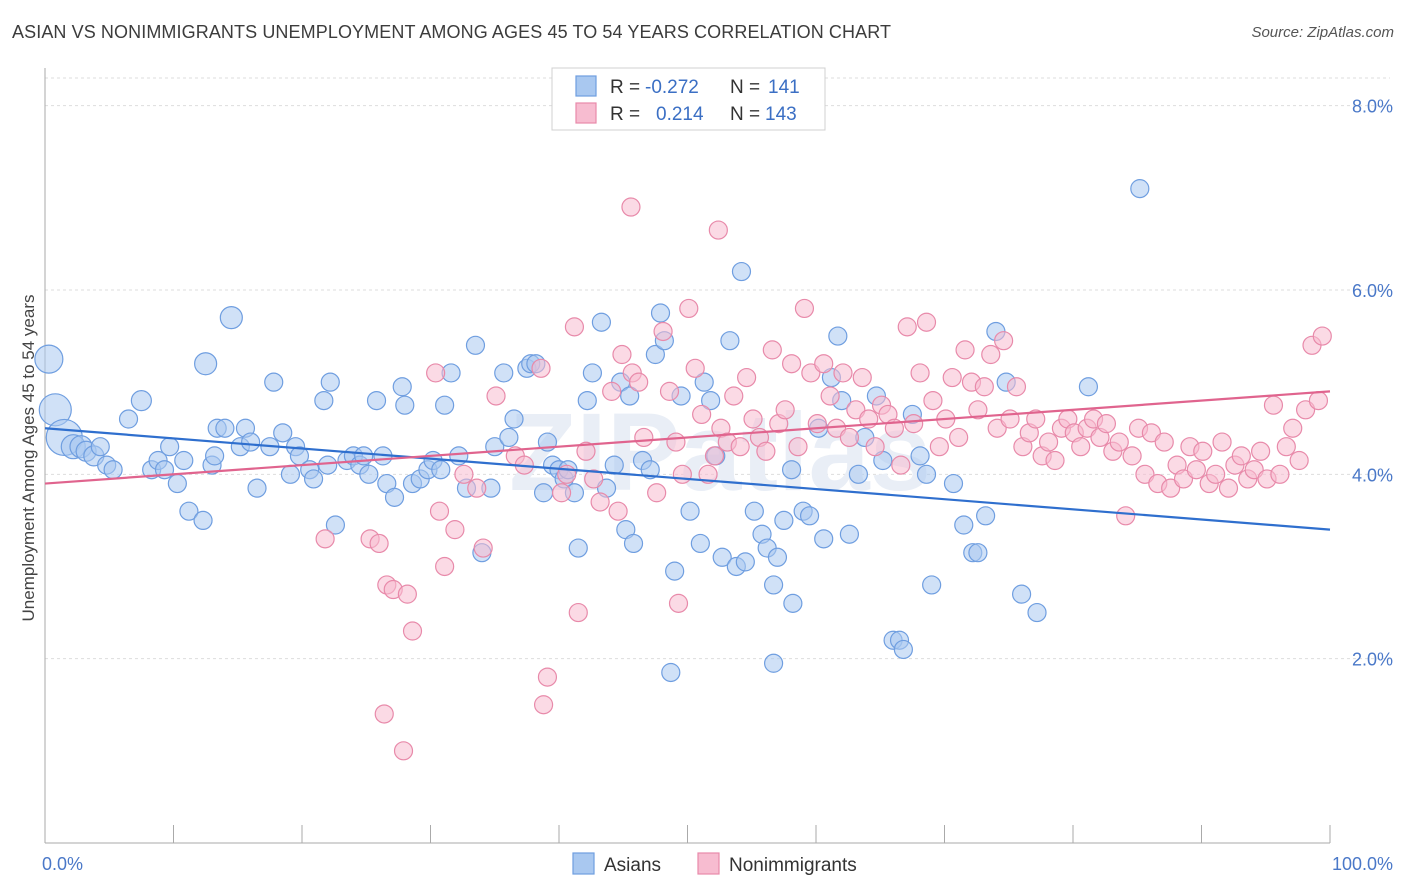 This screenshot has width=1406, height=892. What do you see at coordinates (586, 113) in the screenshot?
I see `legend-swatch-nonimmigrants` at bounding box center [586, 113].